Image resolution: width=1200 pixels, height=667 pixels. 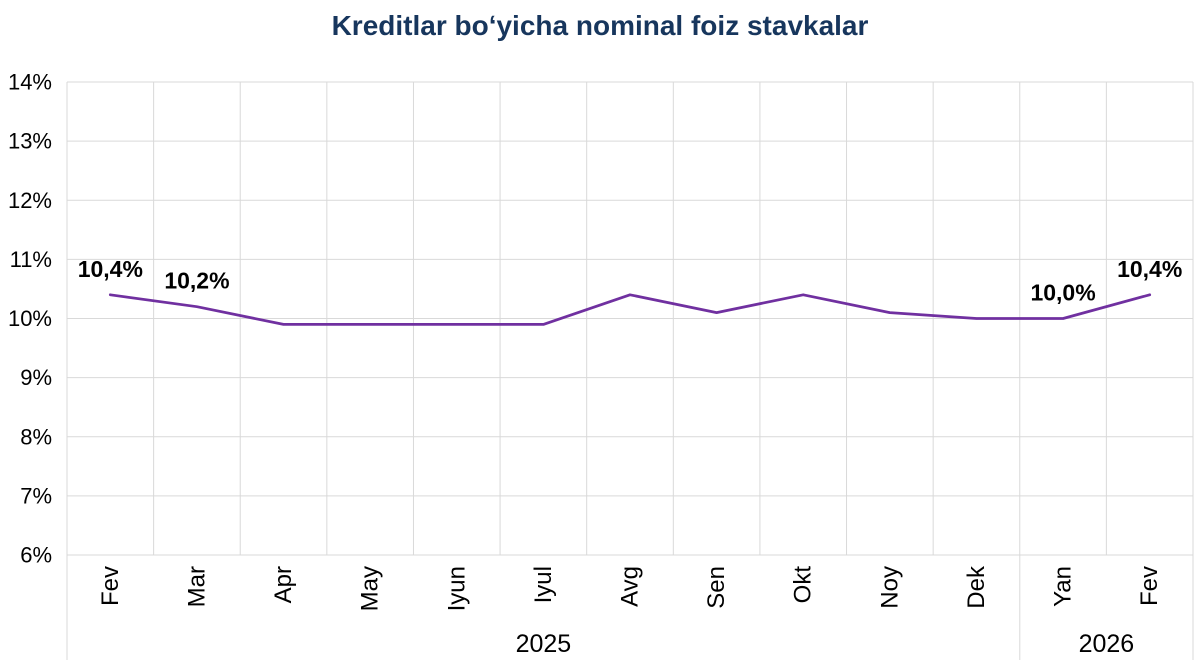 I want to click on y-axis-tick-label: 12%, so click(x=30, y=200).